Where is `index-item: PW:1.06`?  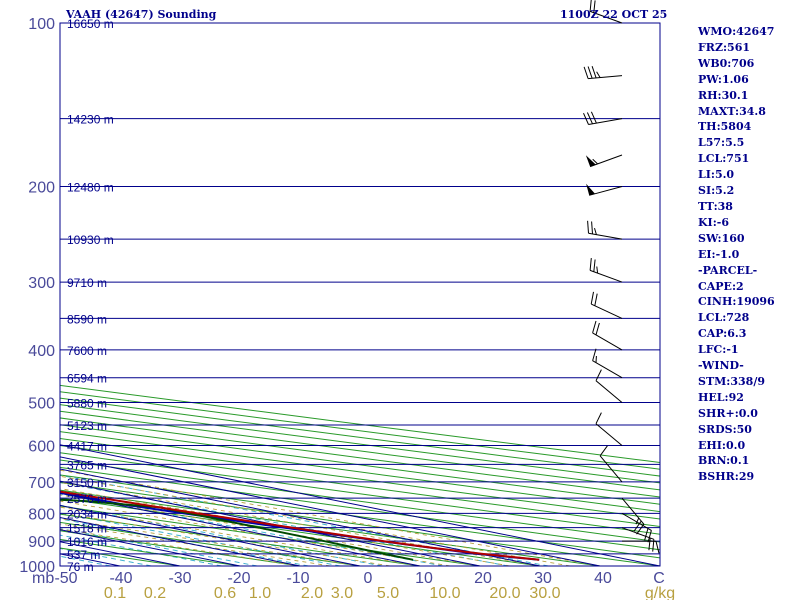 index-item: PW:1.06 is located at coordinates (723, 79).